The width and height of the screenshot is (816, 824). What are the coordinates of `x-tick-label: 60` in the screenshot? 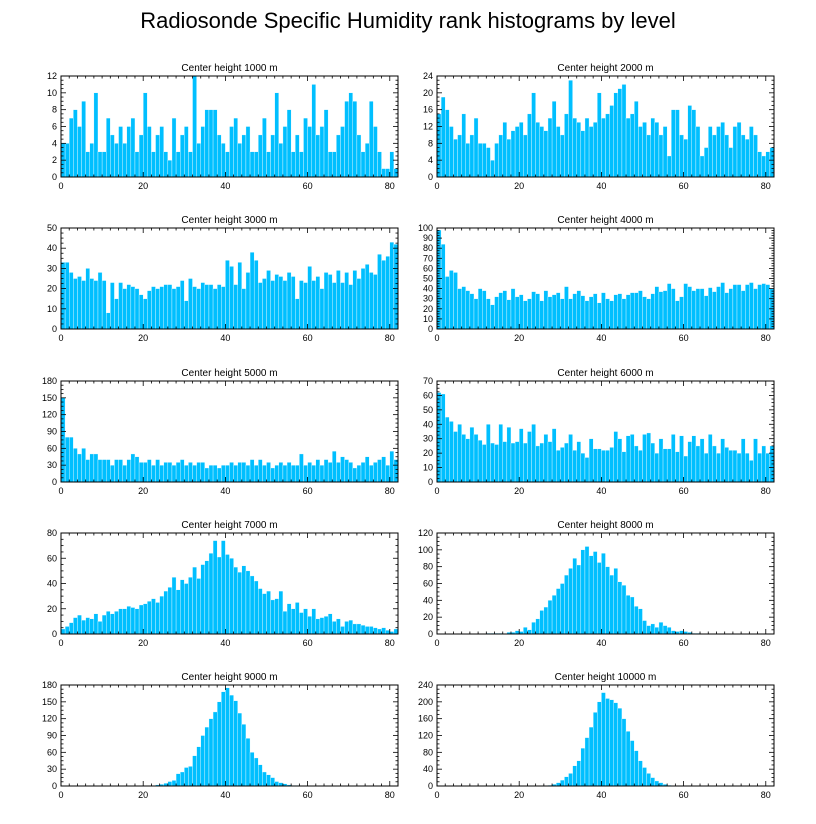 It's located at (684, 338).